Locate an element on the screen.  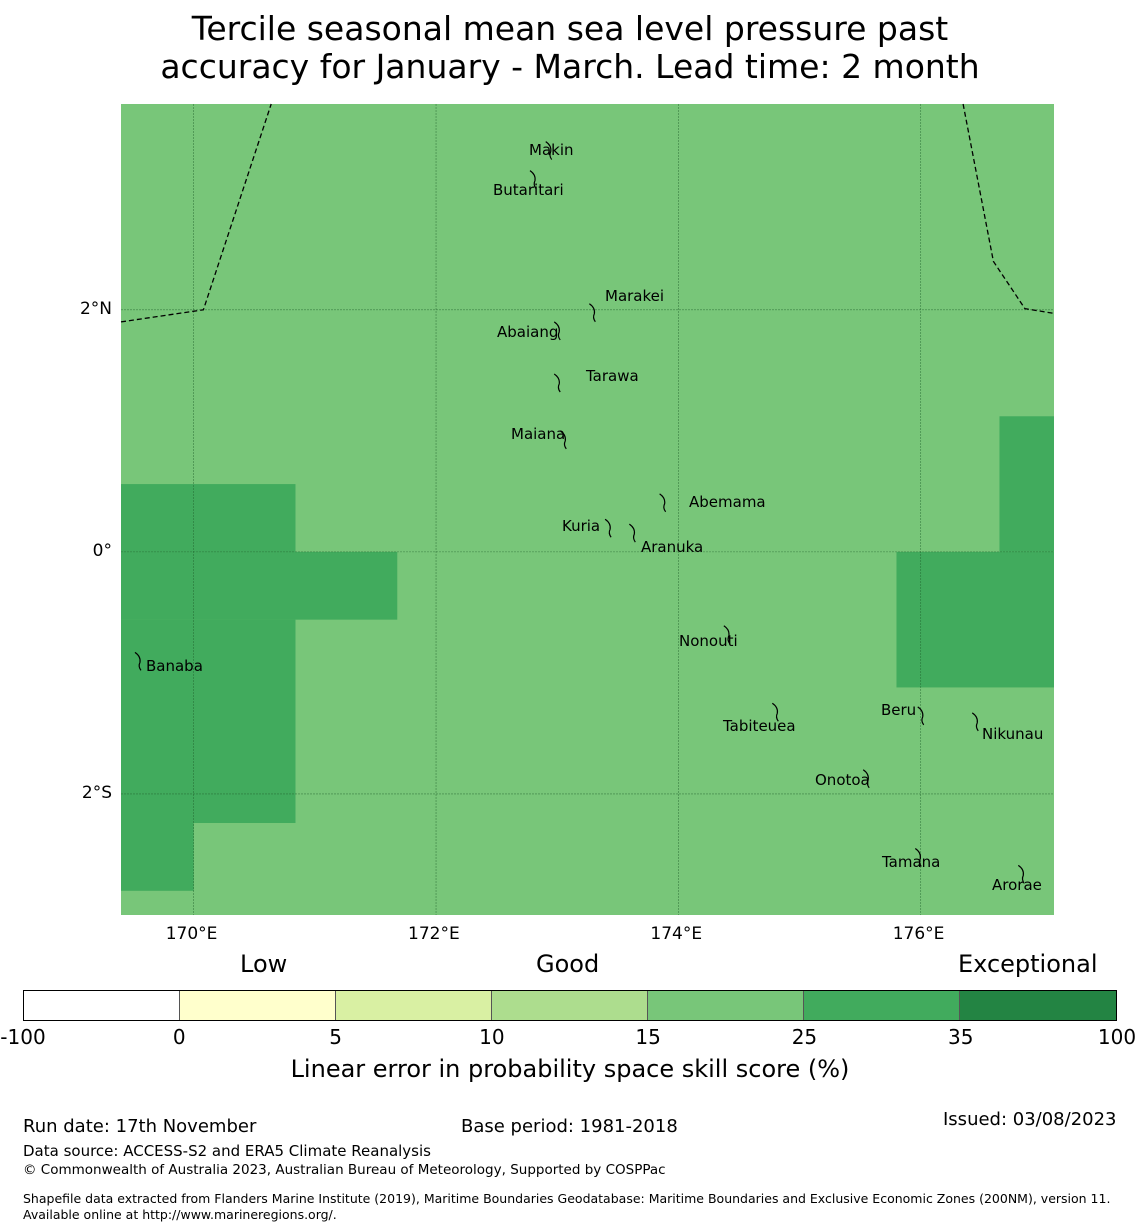
colorbar-tick-label: 35 is located at coordinates (960, 1037).